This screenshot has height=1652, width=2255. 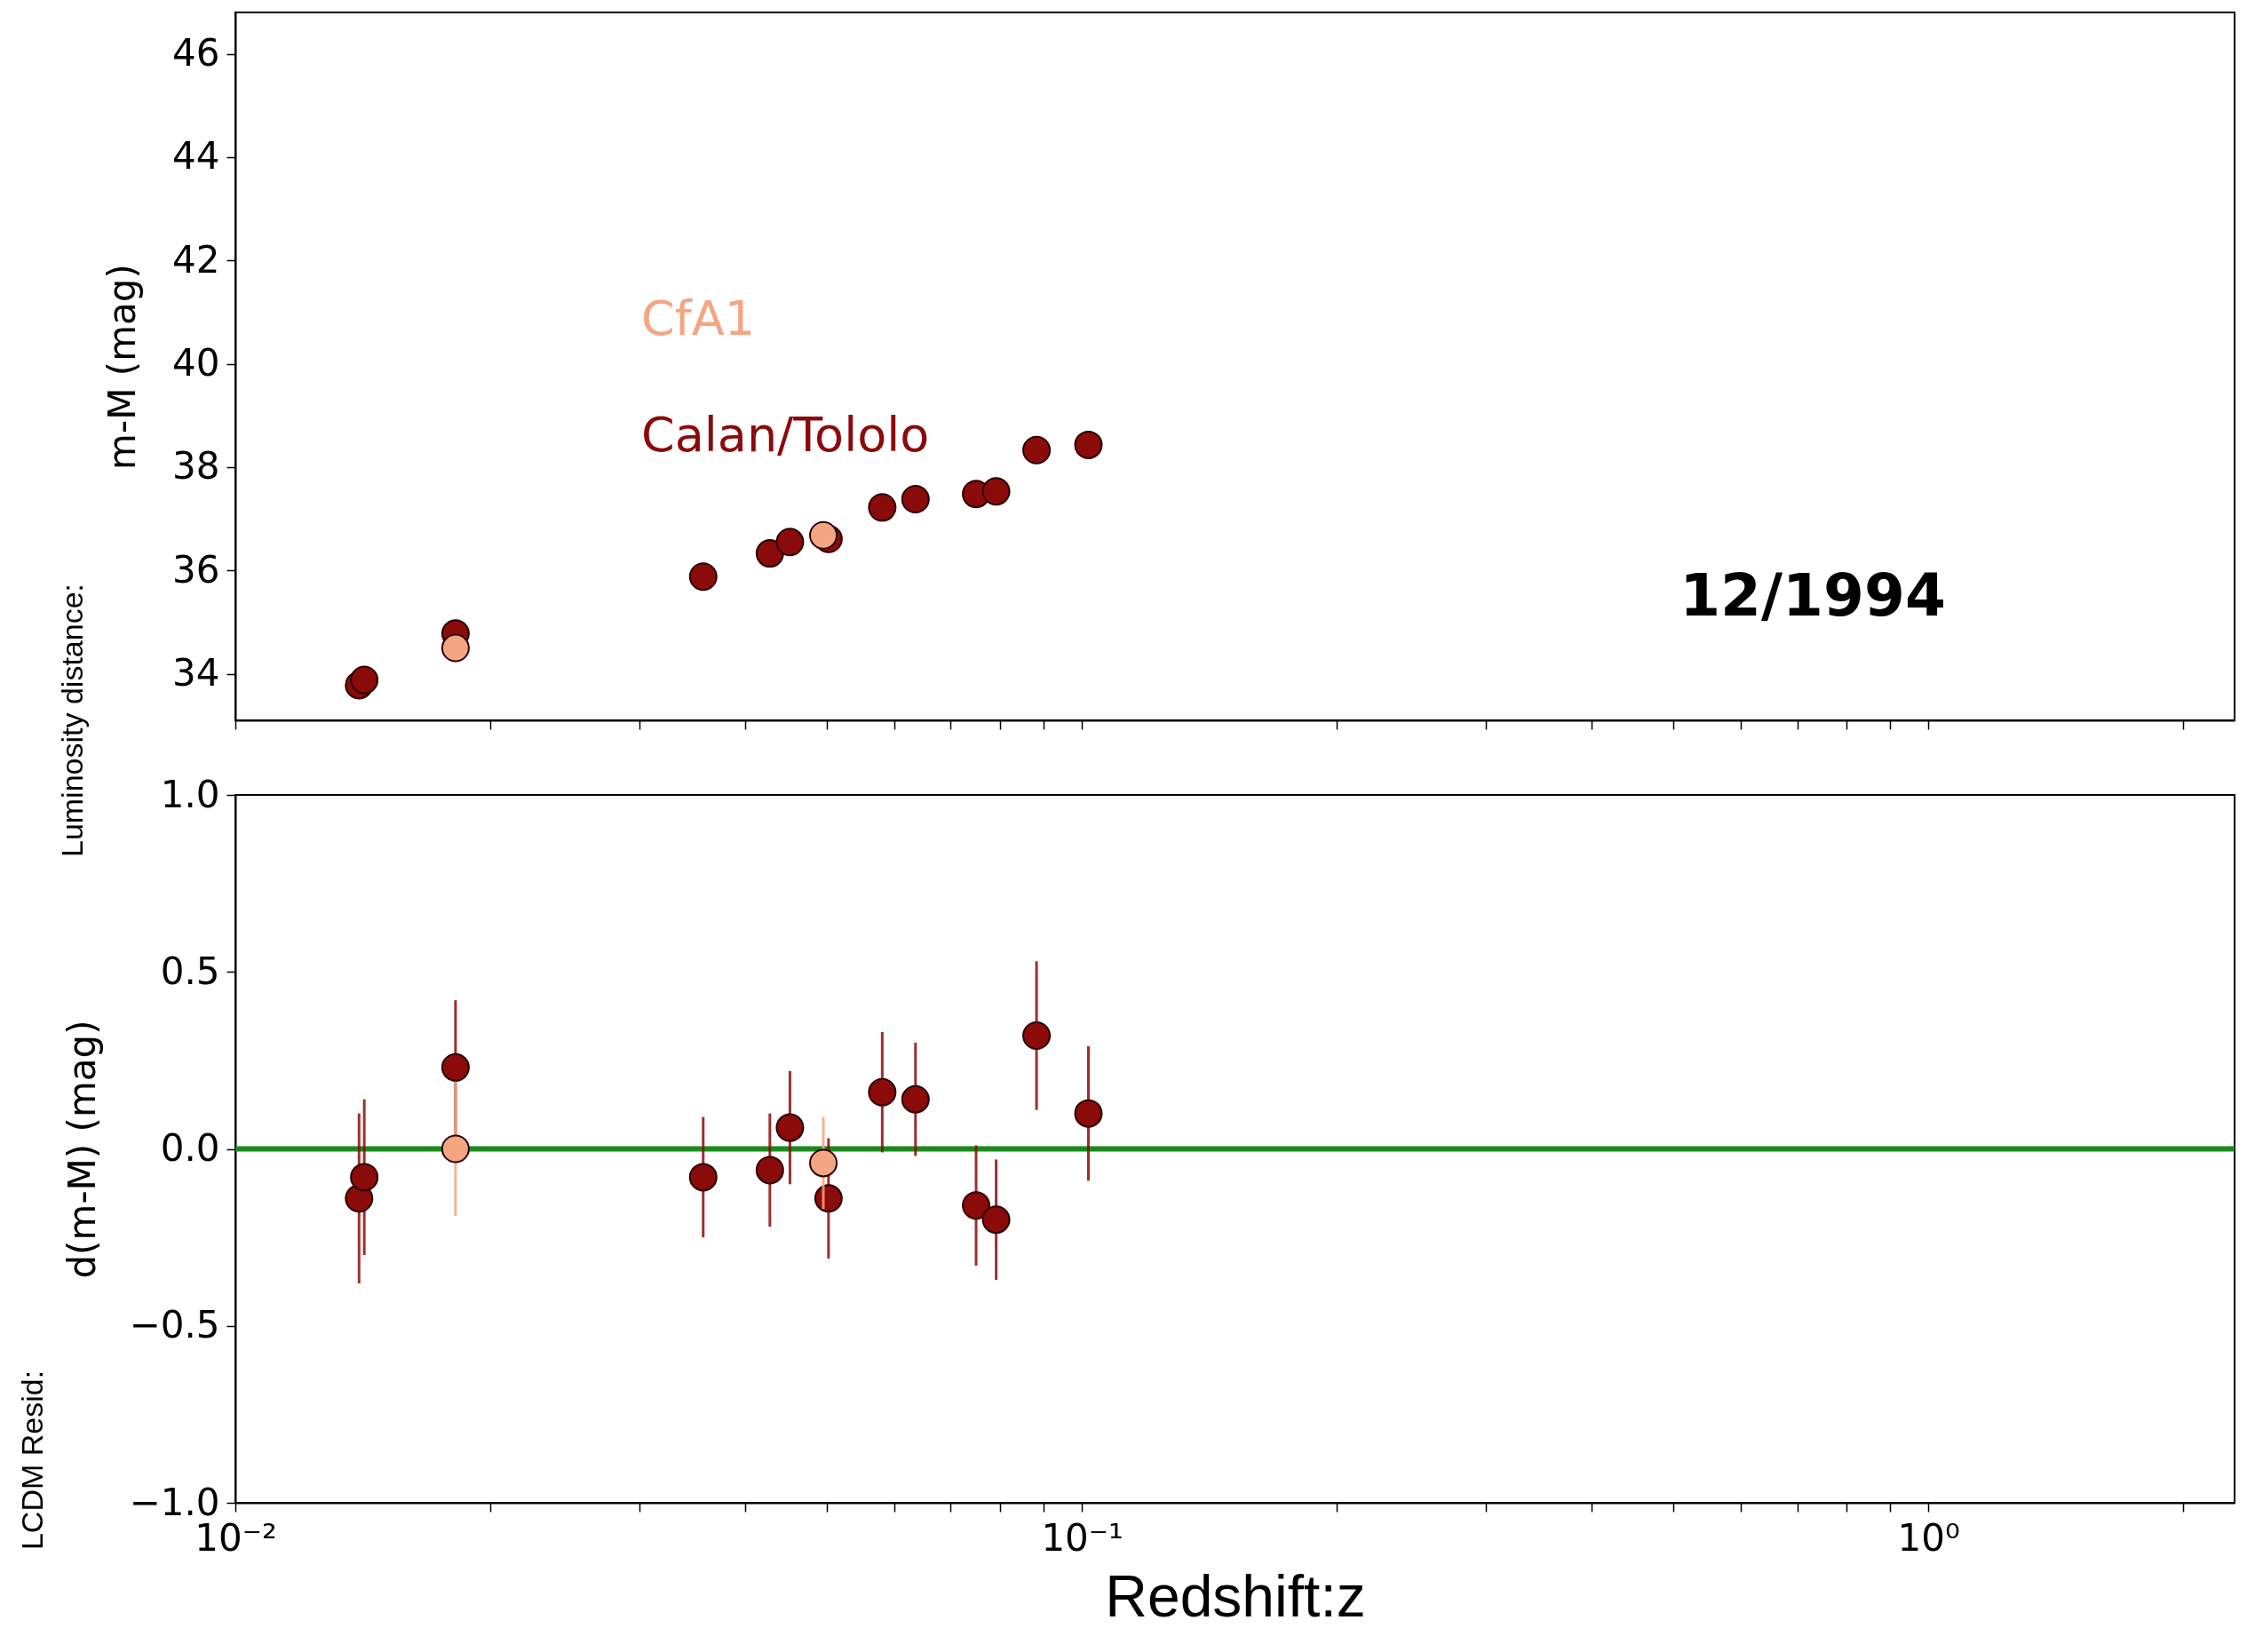 What do you see at coordinates (1236, 1595) in the screenshot?
I see `x-axis-title: Redshift:z` at bounding box center [1236, 1595].